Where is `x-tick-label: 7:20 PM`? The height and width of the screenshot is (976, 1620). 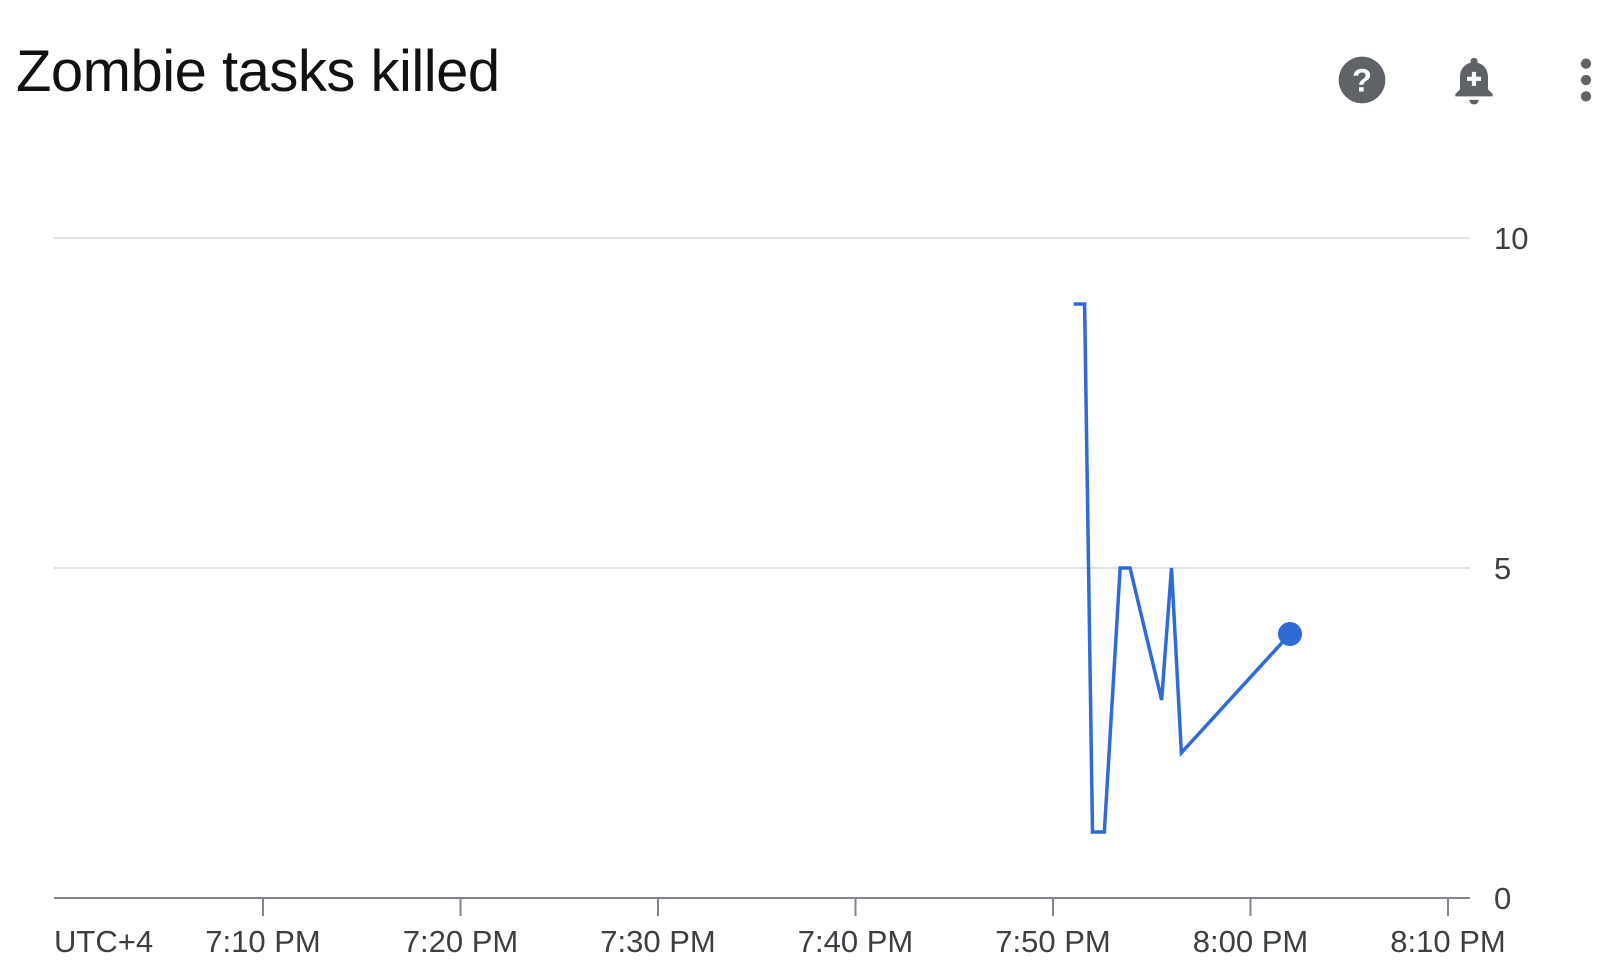
x-tick-label: 7:20 PM is located at coordinates (460, 941).